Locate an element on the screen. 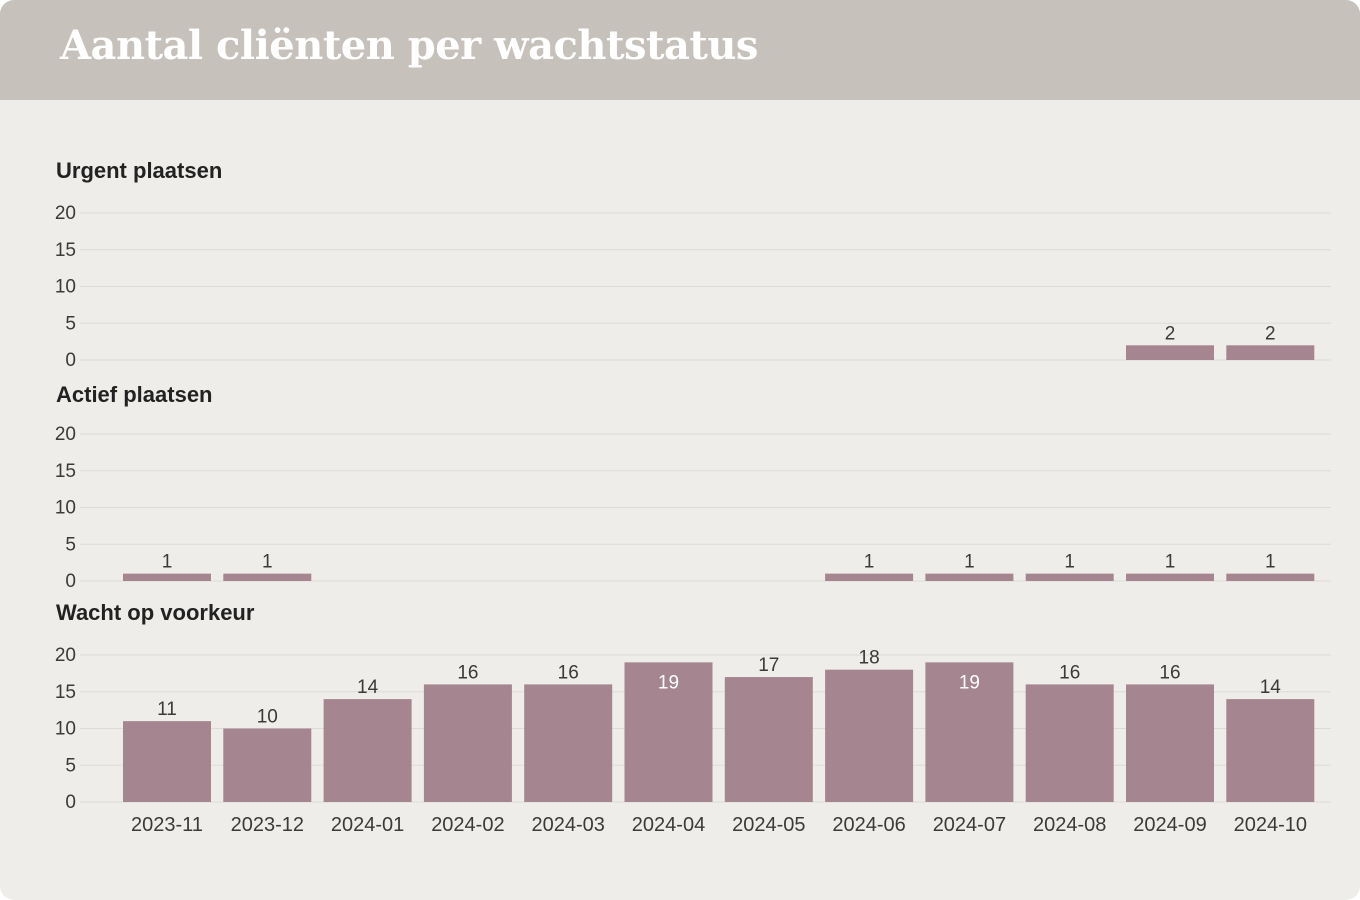  x-tick-label: 2024-10 is located at coordinates (1270, 825).